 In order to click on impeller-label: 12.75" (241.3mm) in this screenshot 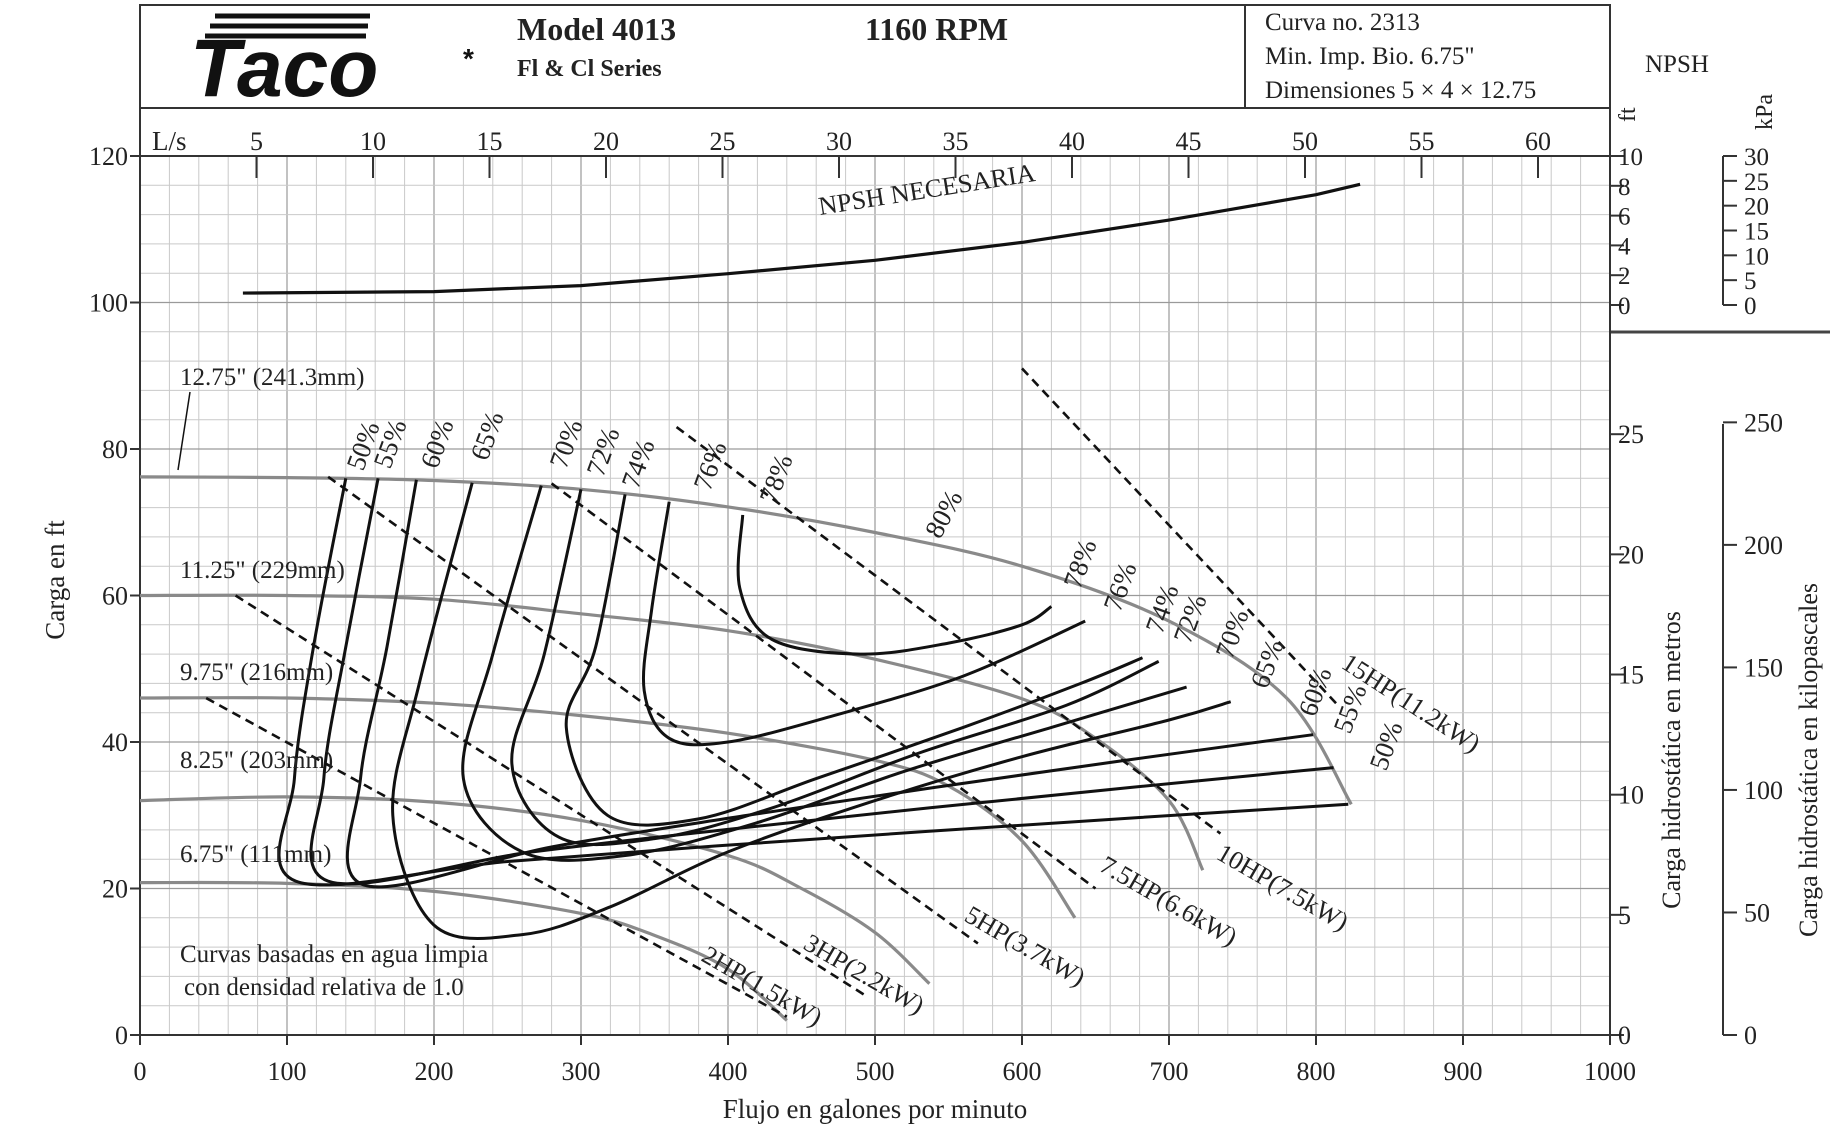, I will do `click(272, 377)`.